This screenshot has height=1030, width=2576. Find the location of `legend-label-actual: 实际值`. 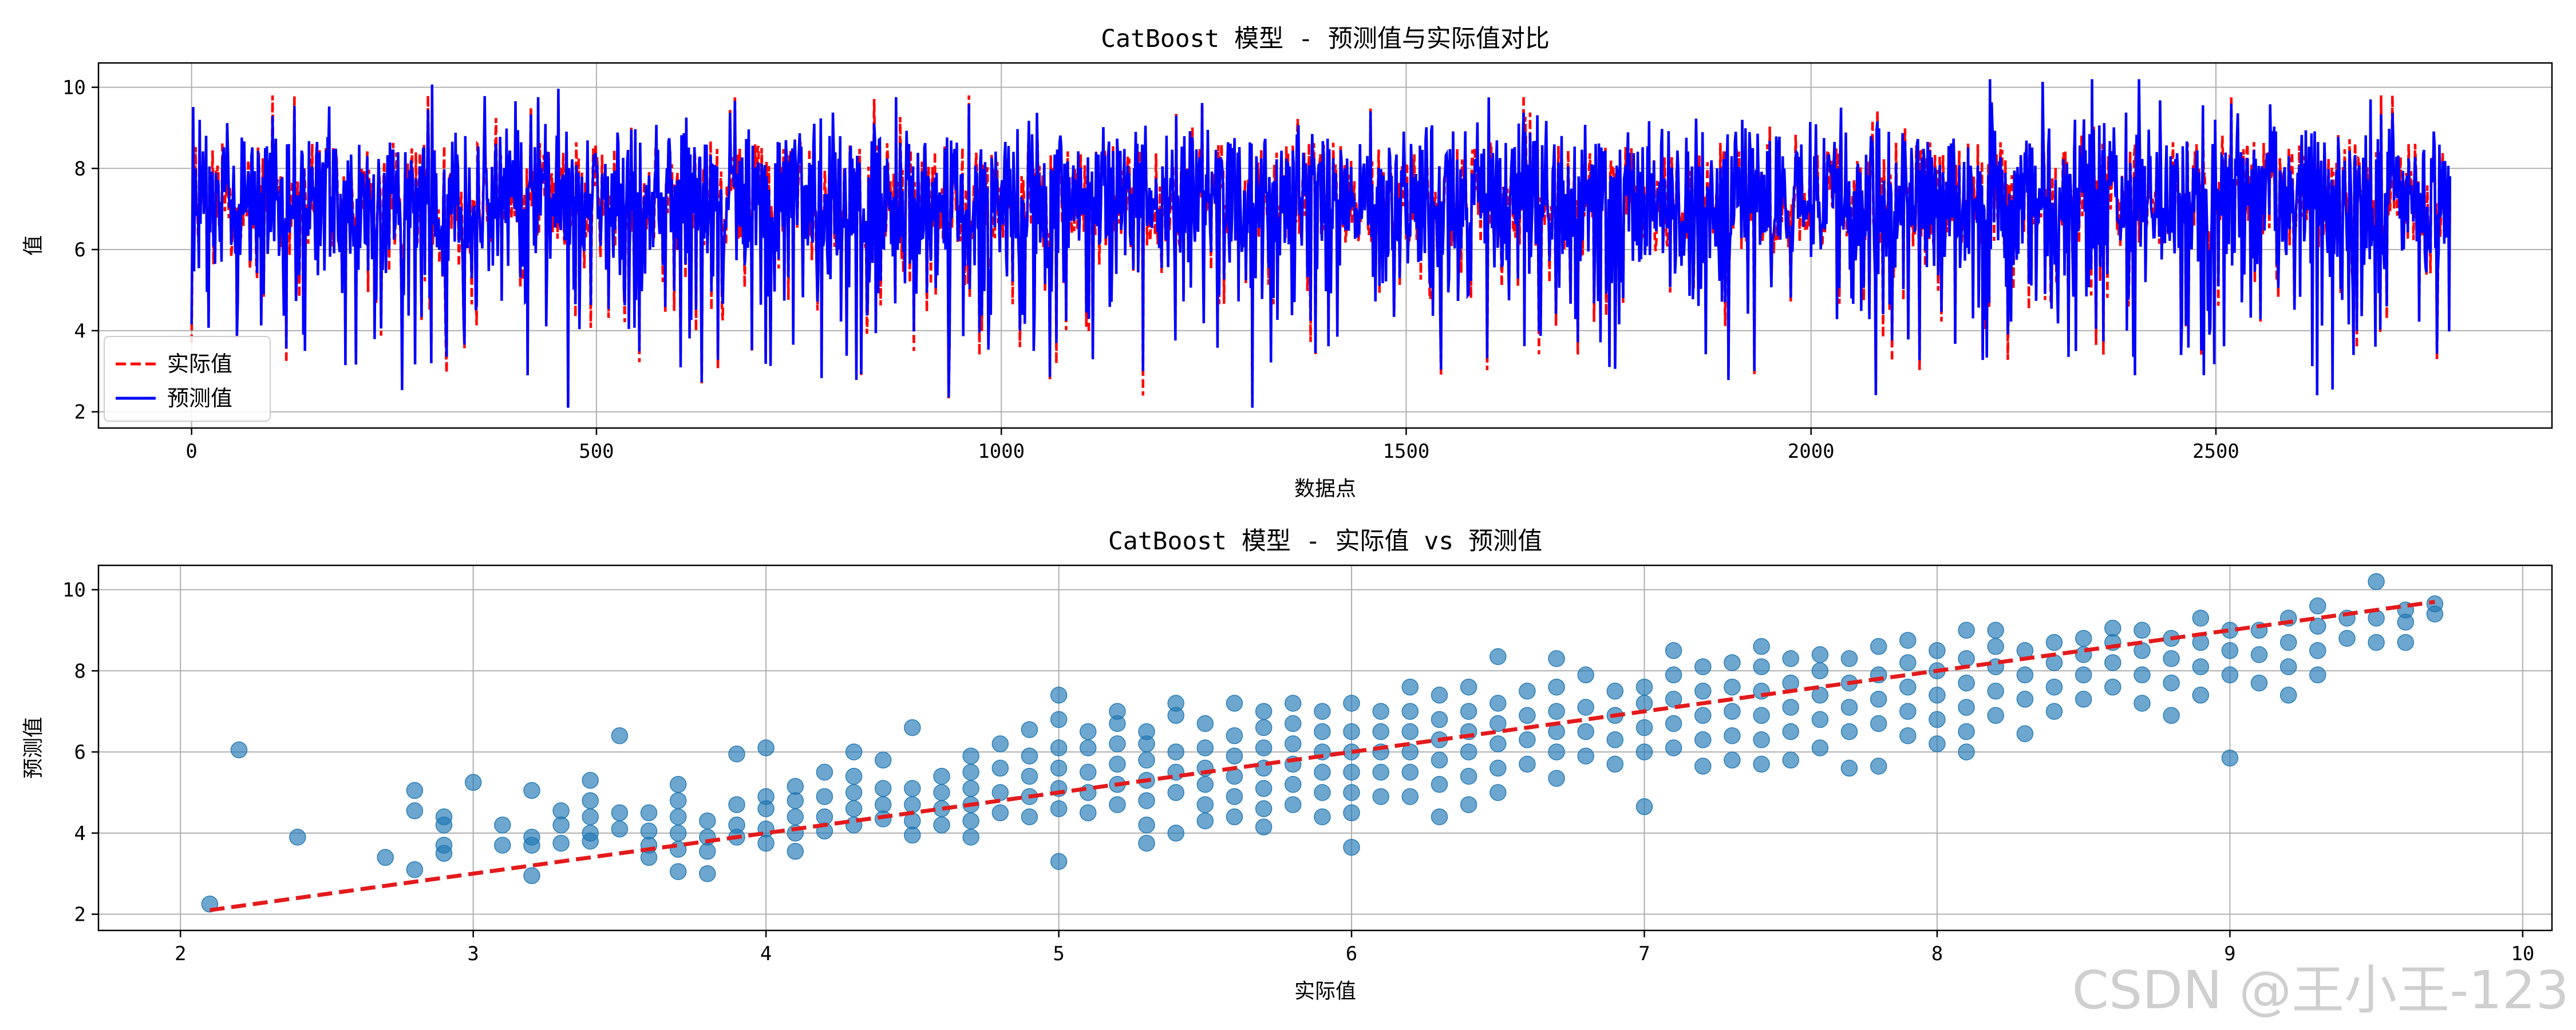

legend-label-actual: 实际值 is located at coordinates (199, 364).